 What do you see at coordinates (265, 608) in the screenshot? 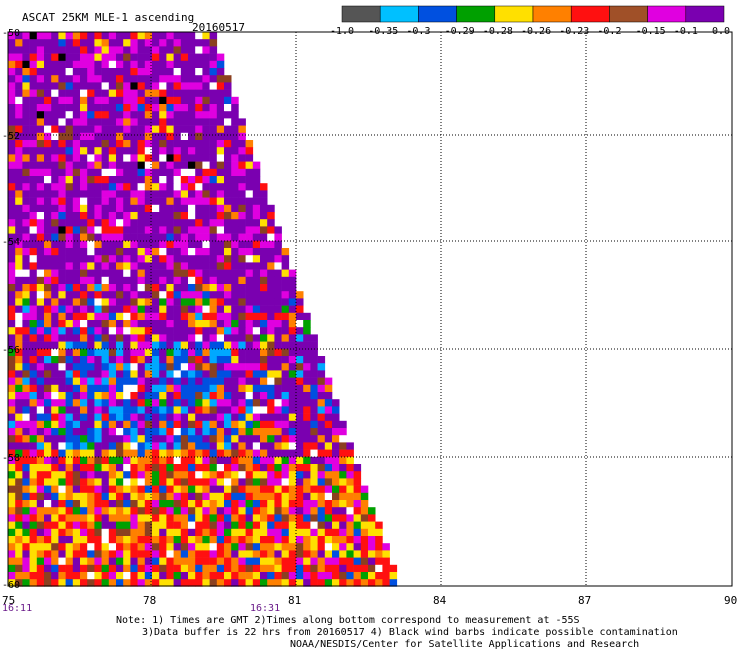
I see `time-label: 16:31` at bounding box center [265, 608].